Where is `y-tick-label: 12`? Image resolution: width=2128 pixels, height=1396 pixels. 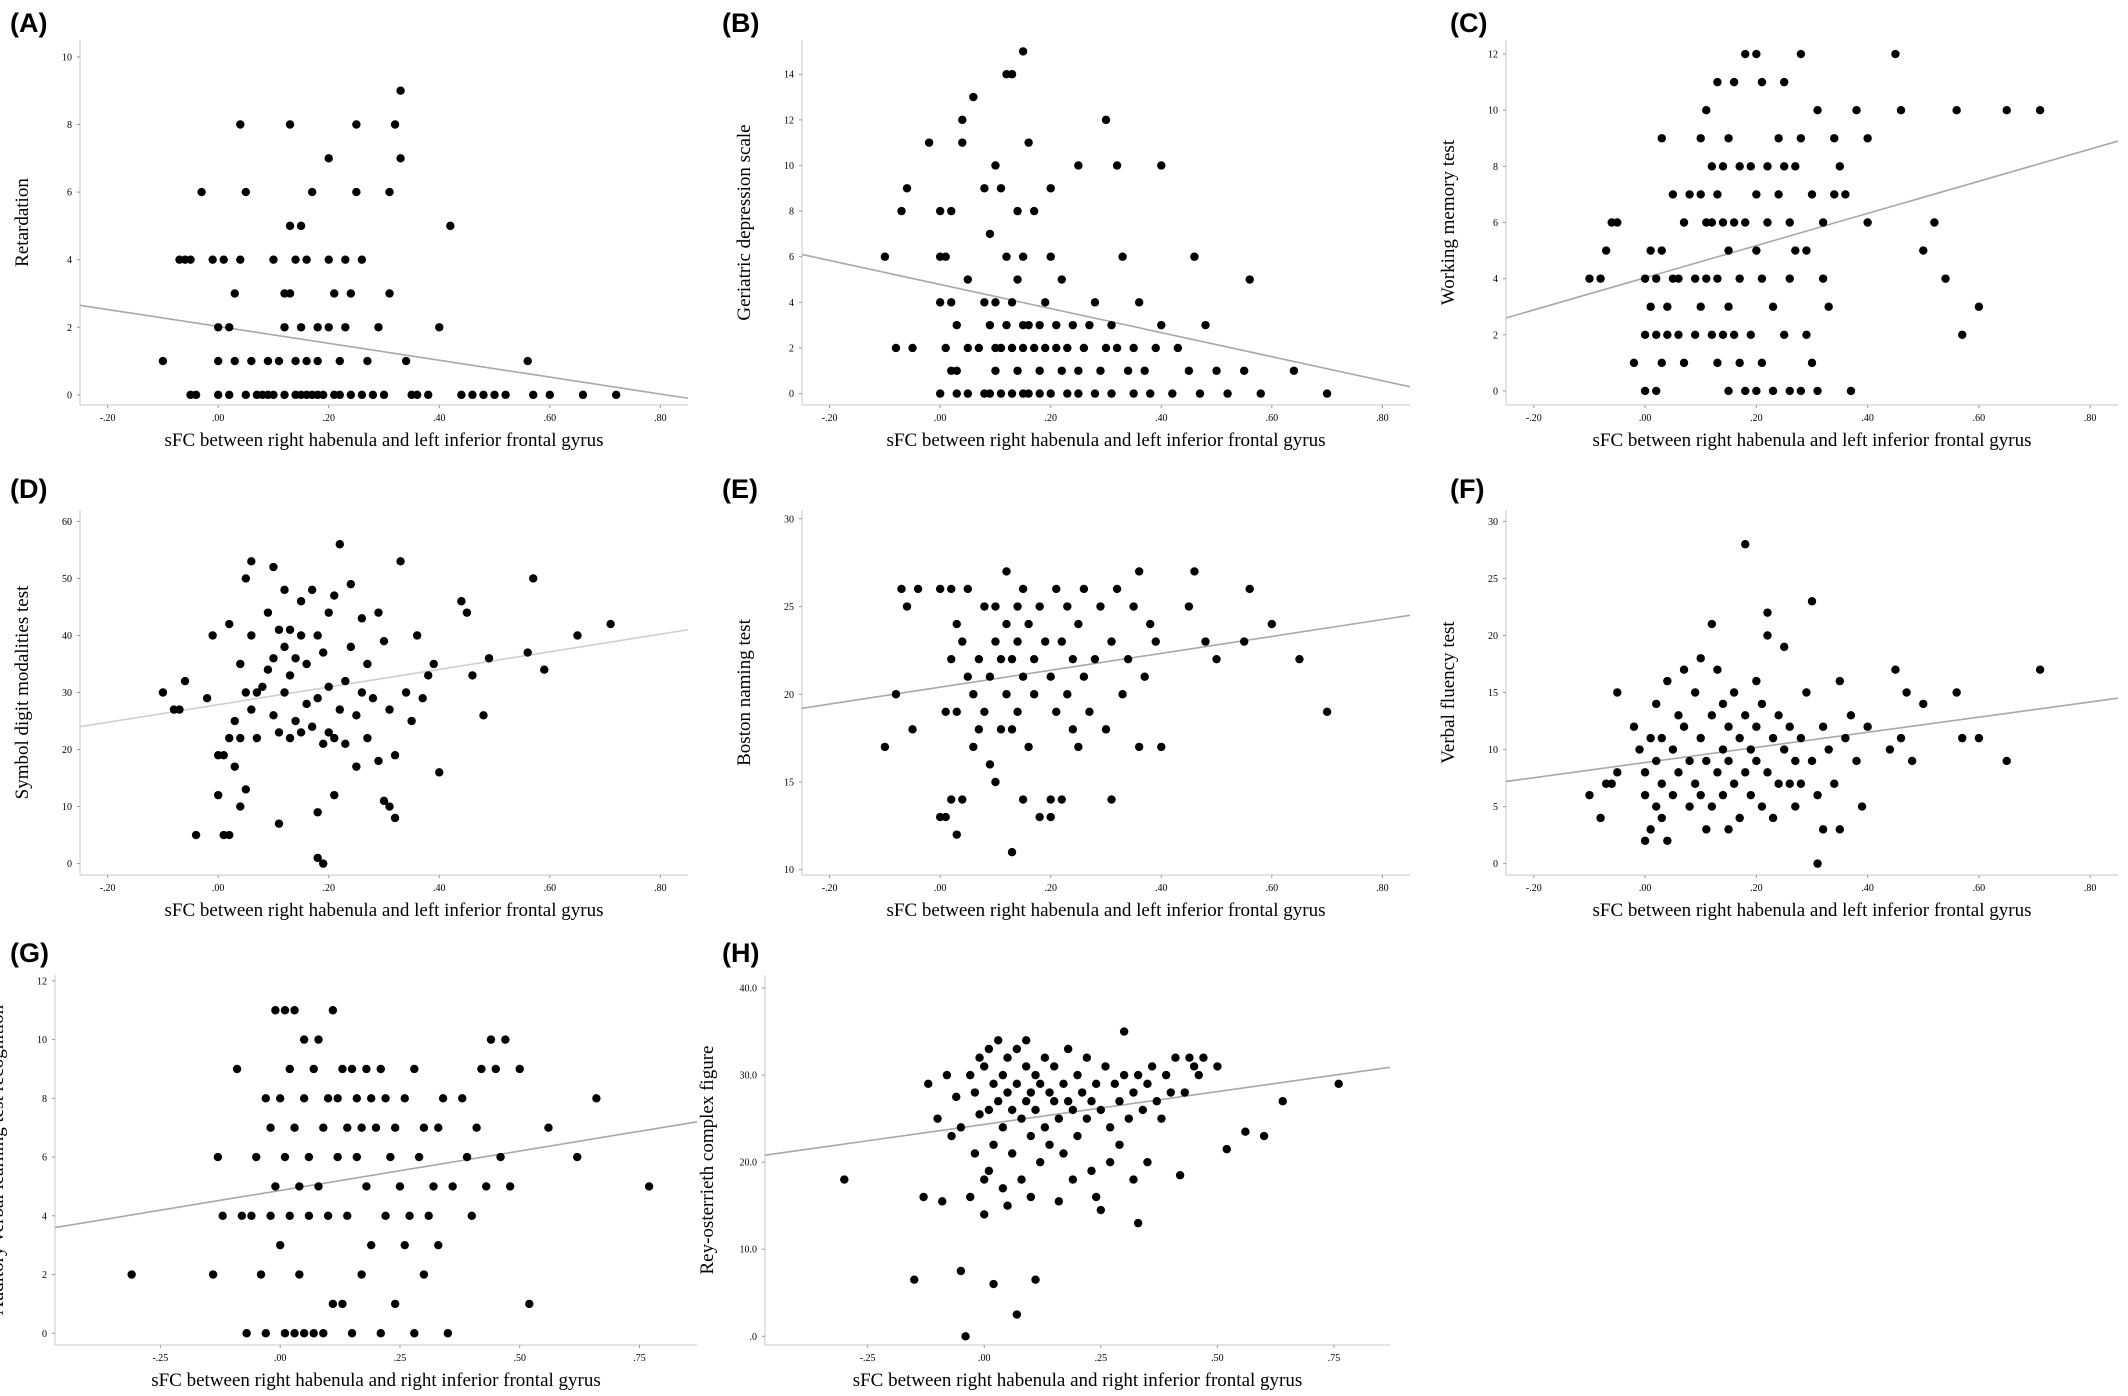
y-tick-label: 12 is located at coordinates (42, 981).